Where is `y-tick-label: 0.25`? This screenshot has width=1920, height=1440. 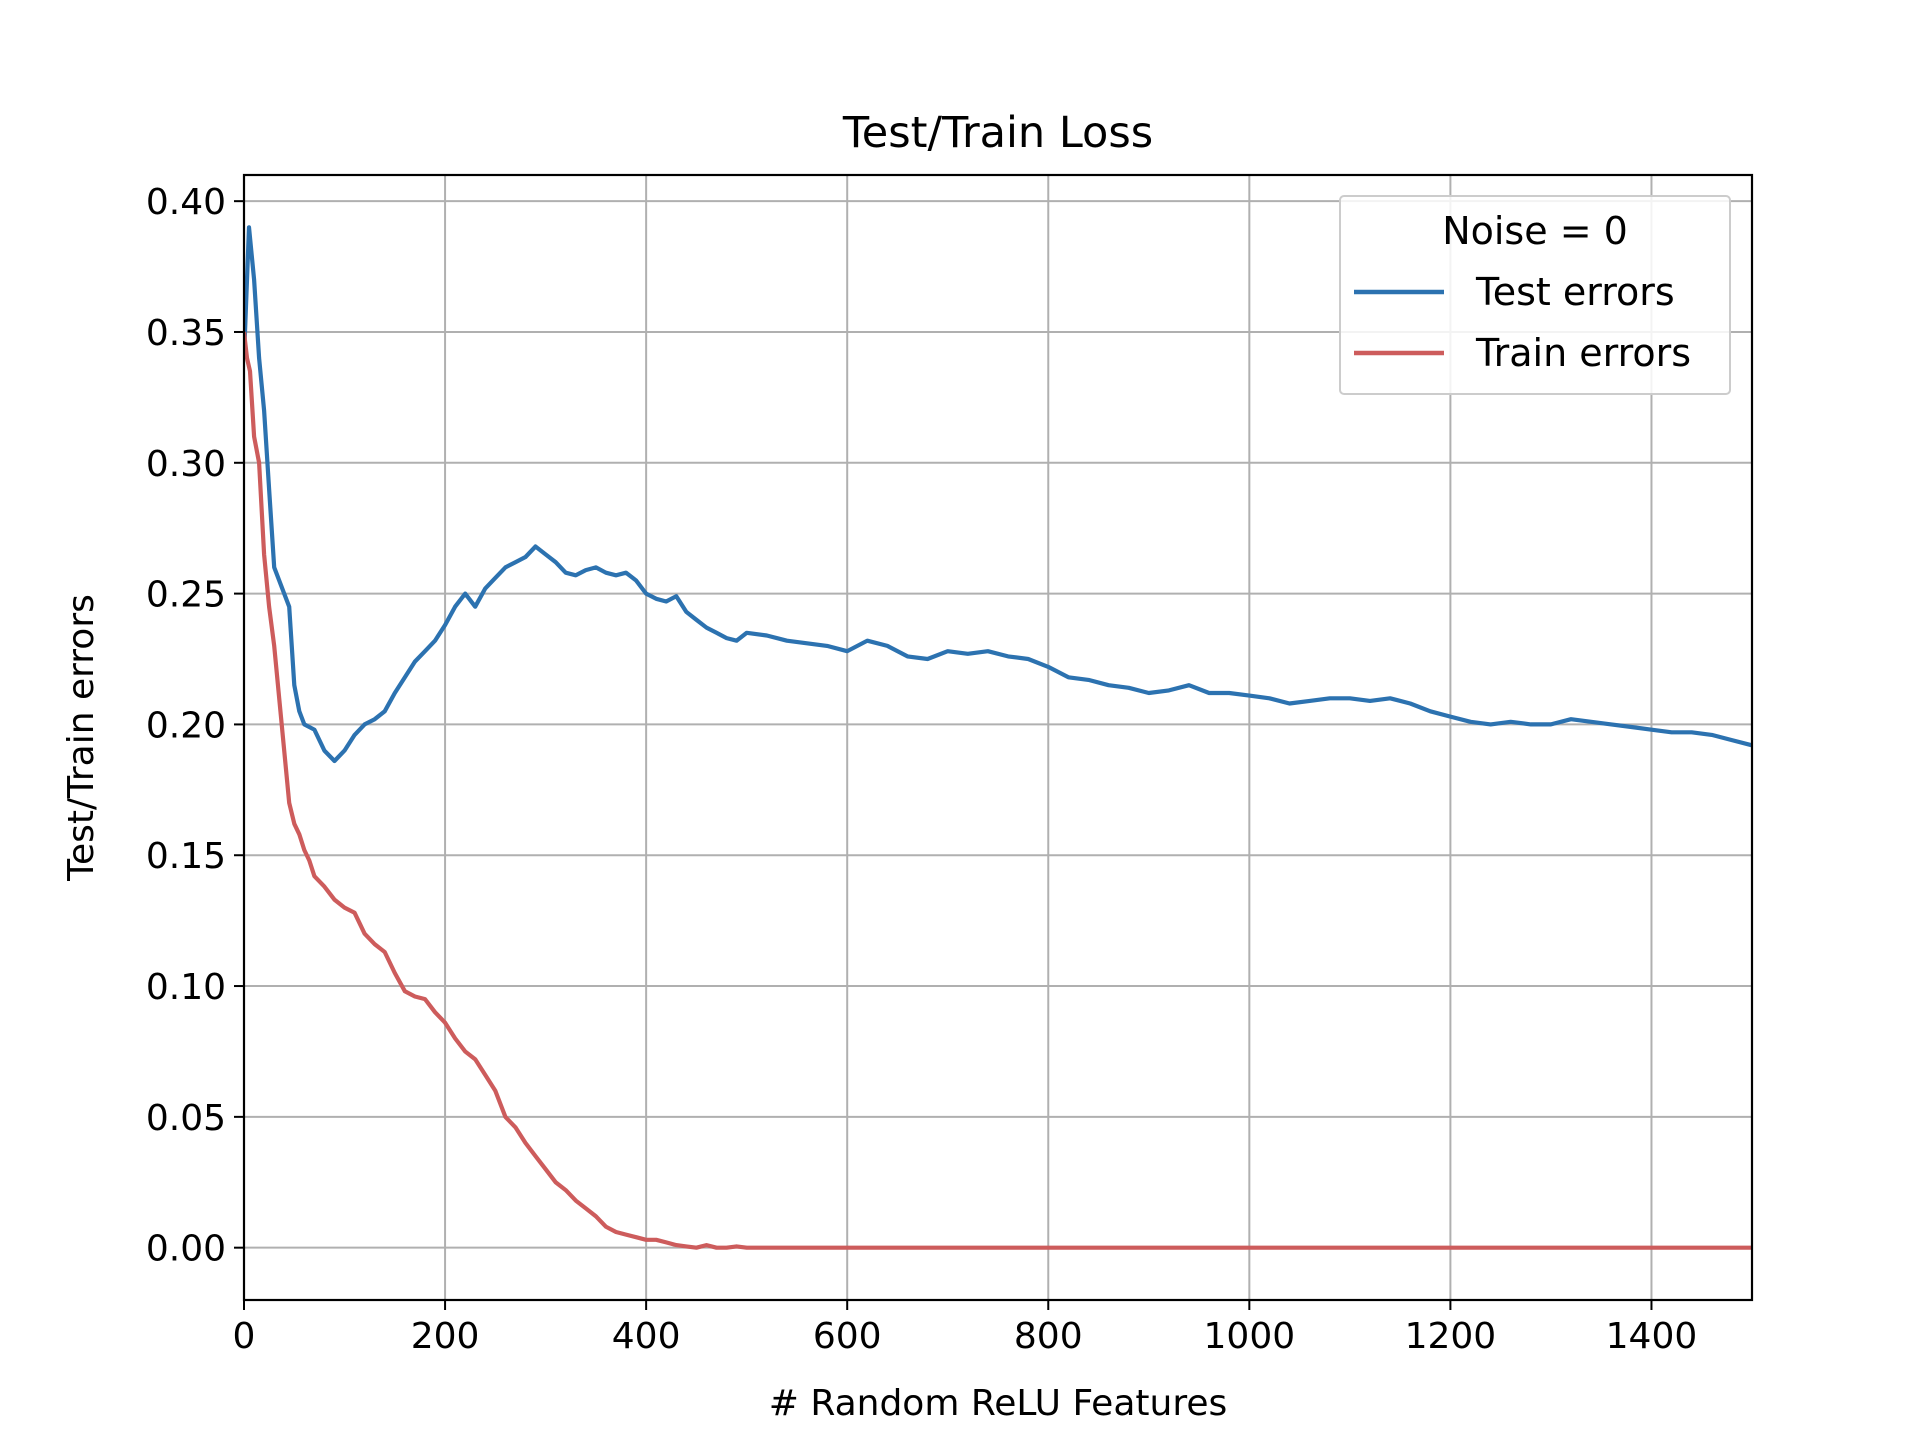 y-tick-label: 0.25 is located at coordinates (186, 595).